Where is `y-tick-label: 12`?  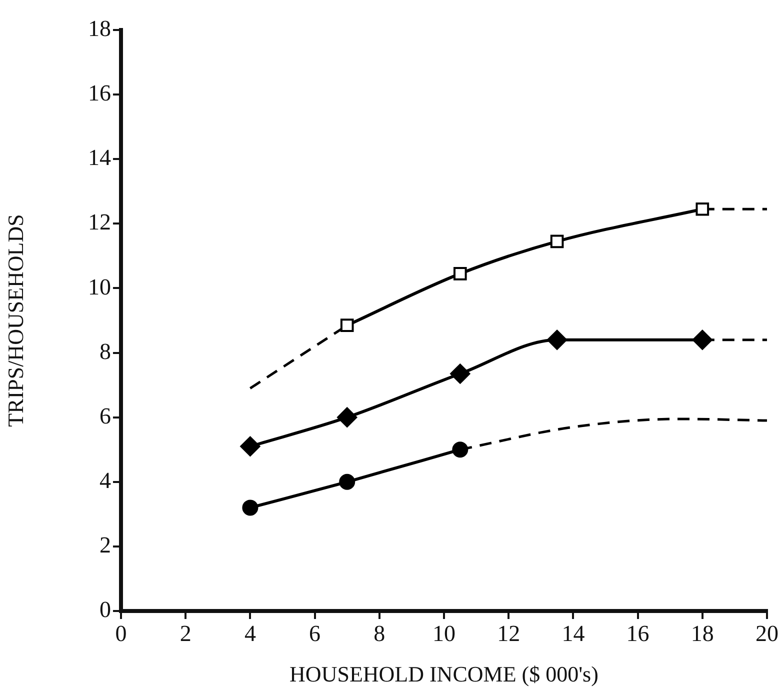
y-tick-label: 12 is located at coordinates (99, 222).